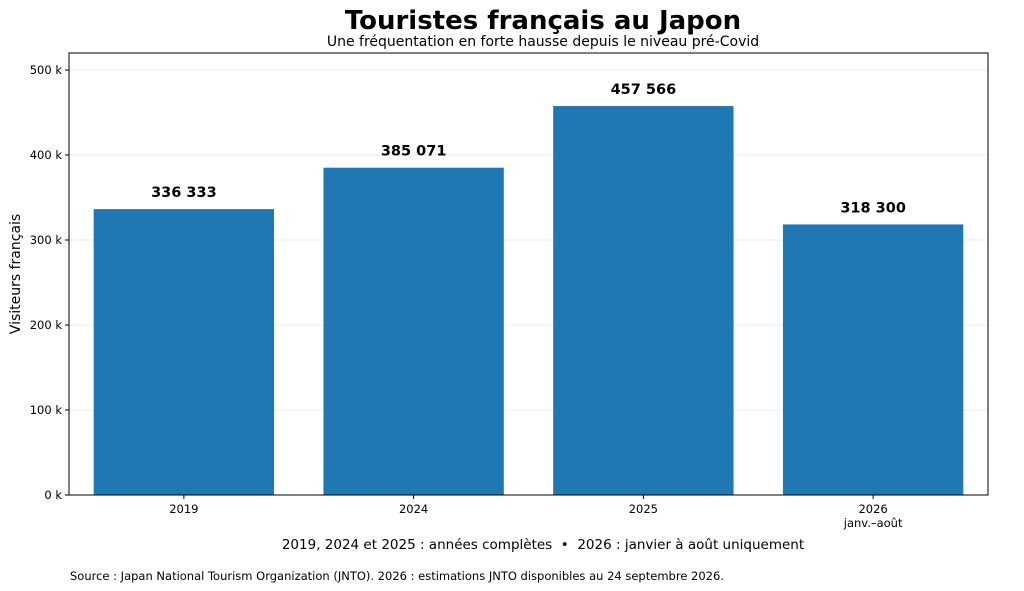 The image size is (1024, 591). Describe the element at coordinates (643, 509) in the screenshot. I see `x-tick-label-2025: 2025` at that location.